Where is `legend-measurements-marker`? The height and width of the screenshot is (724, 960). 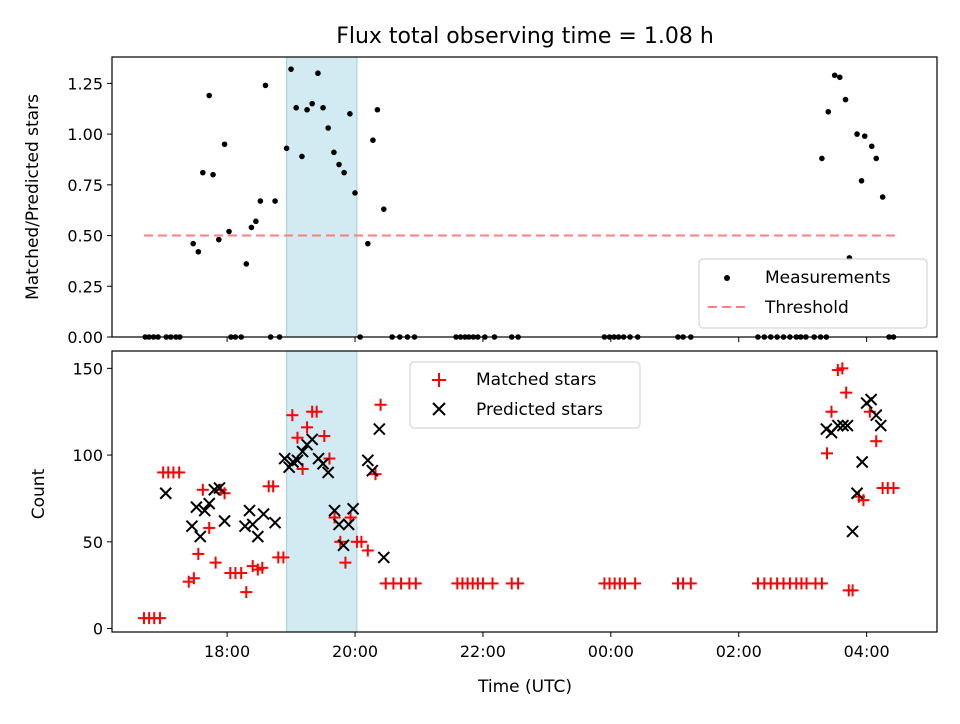
legend-measurements-marker is located at coordinates (727, 278).